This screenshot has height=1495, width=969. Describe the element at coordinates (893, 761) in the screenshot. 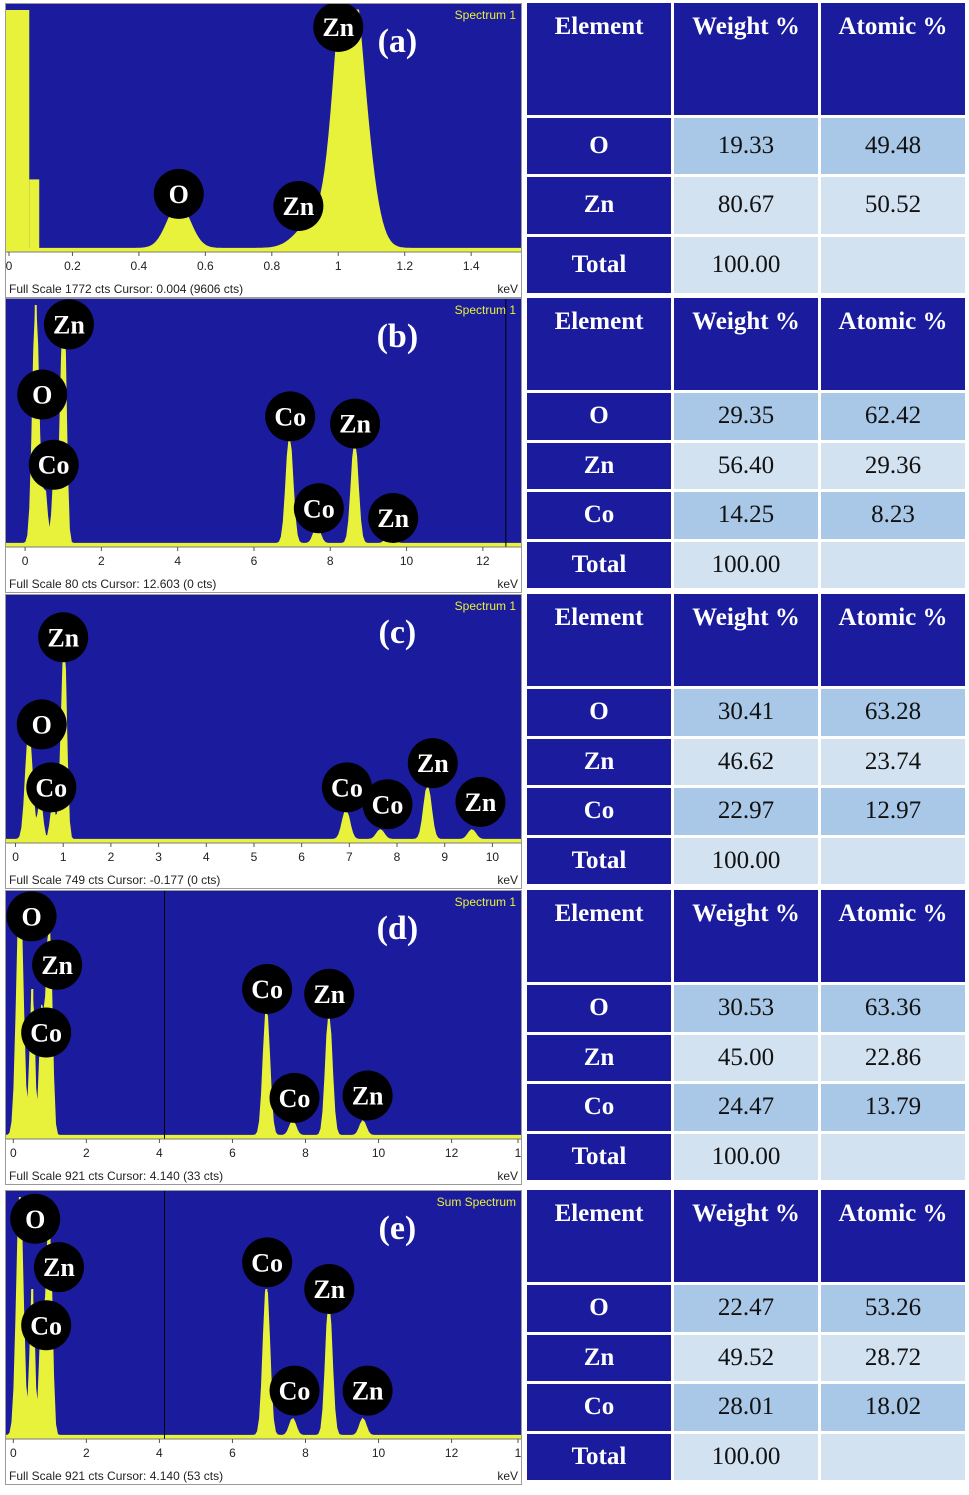

I see `table-atomic-cell: 23.74` at that location.